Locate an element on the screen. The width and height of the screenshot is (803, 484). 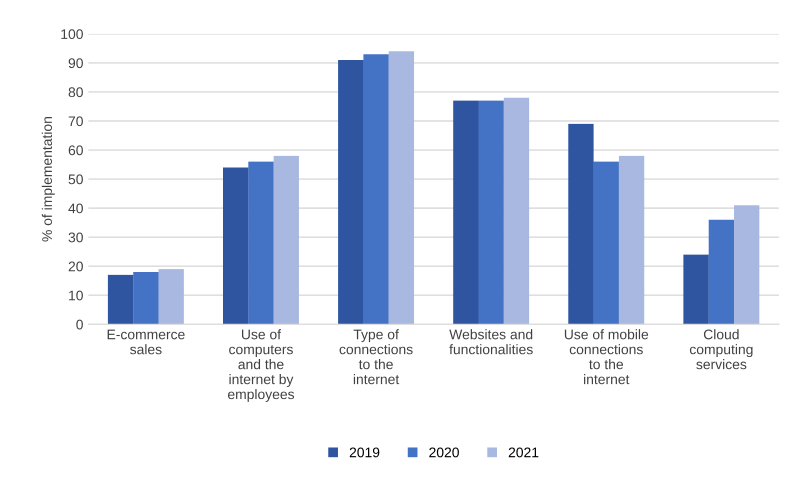
y-axis-title: % of implementation is located at coordinates (48, 179).